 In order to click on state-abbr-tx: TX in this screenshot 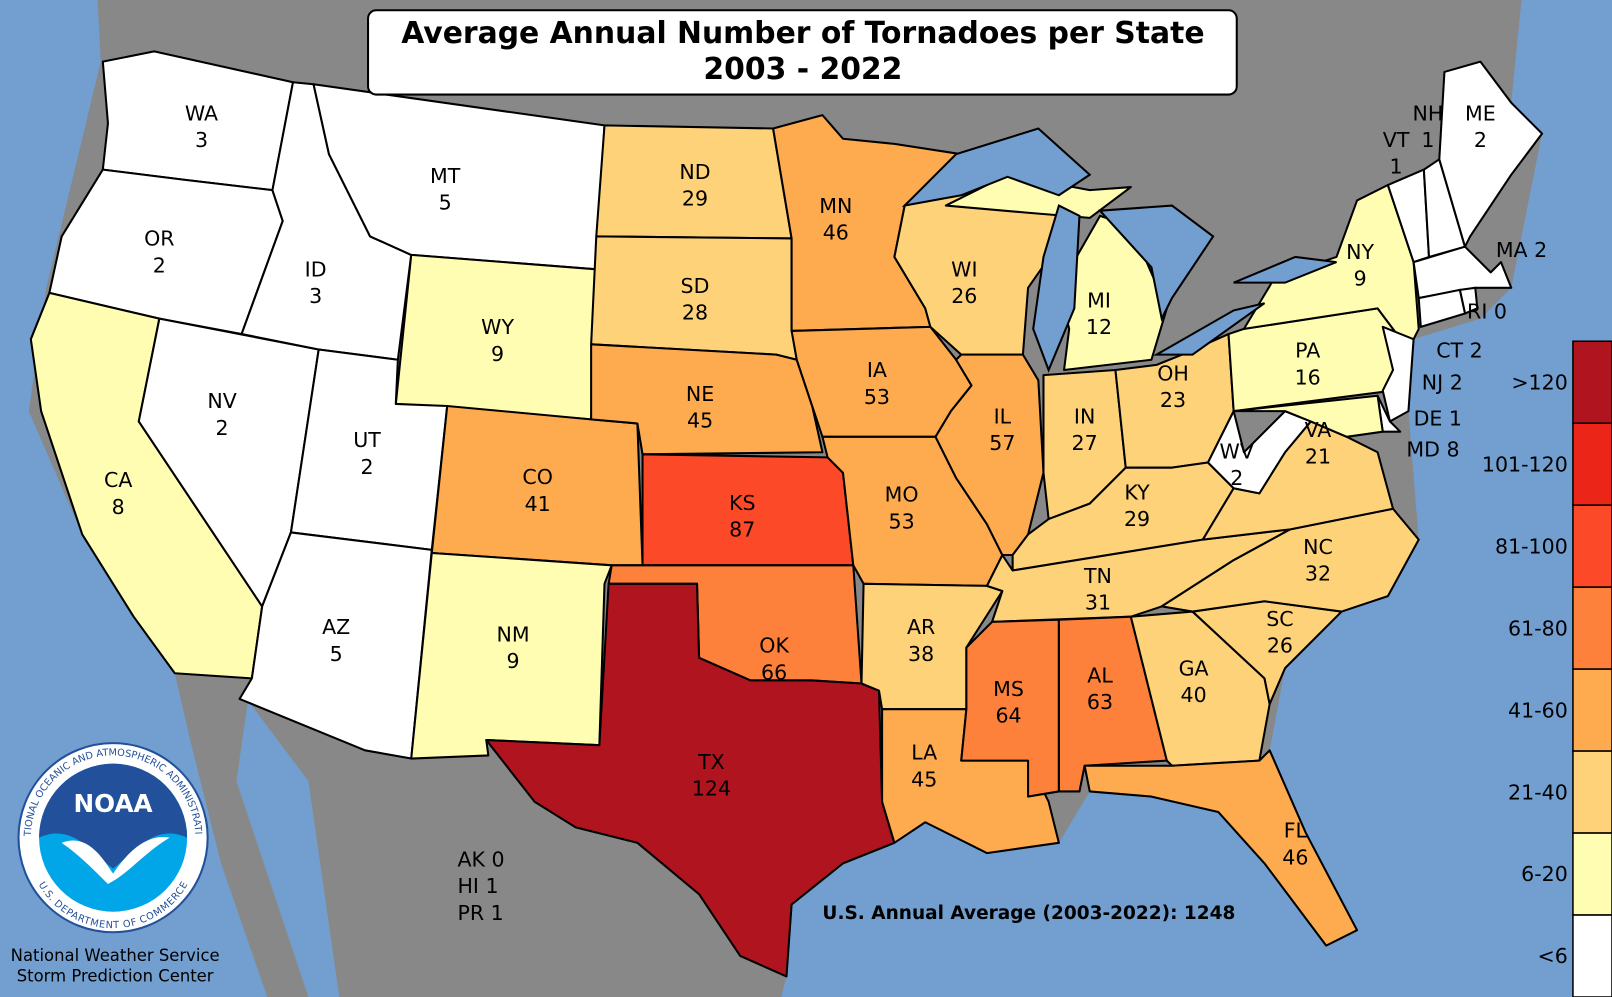, I will do `click(711, 762)`.